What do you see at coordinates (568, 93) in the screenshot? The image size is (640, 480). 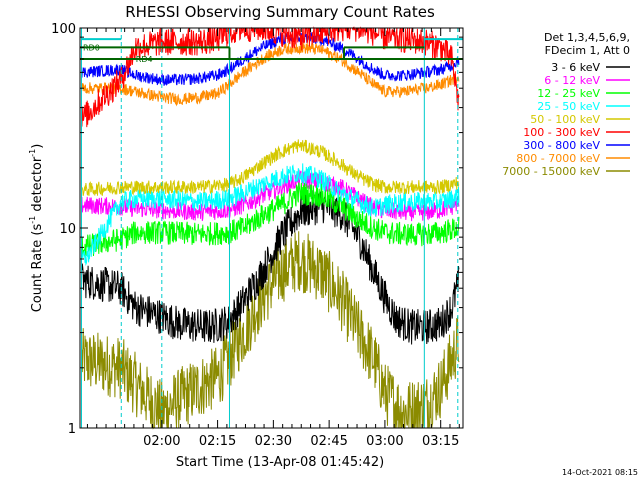 I see `legend-label: 12 - 25 keV` at bounding box center [568, 93].